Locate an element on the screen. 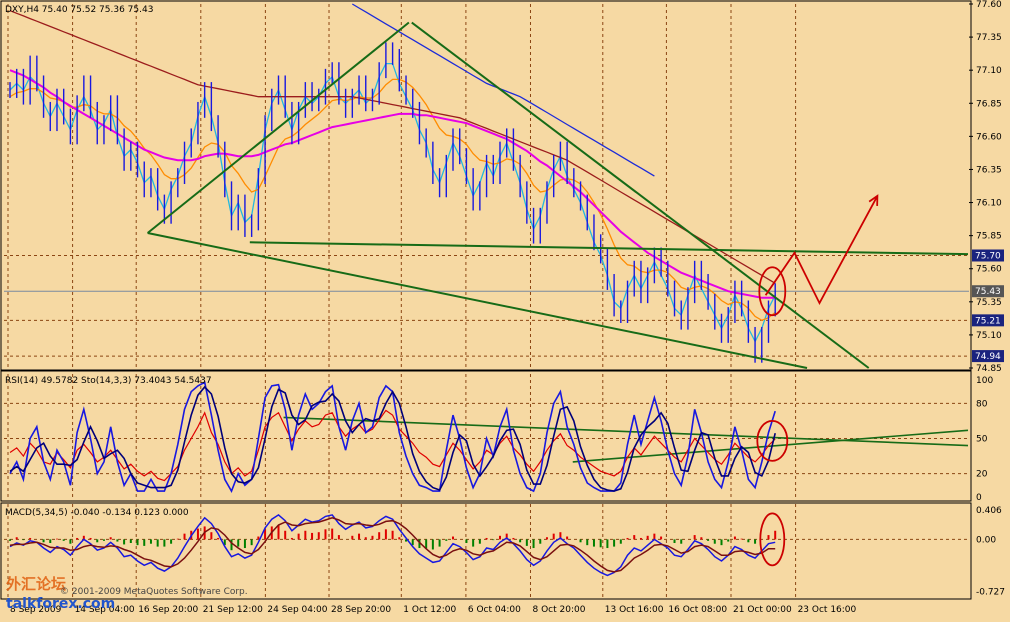 The width and height of the screenshot is (1010, 622). annotations is located at coordinates (817, 380).